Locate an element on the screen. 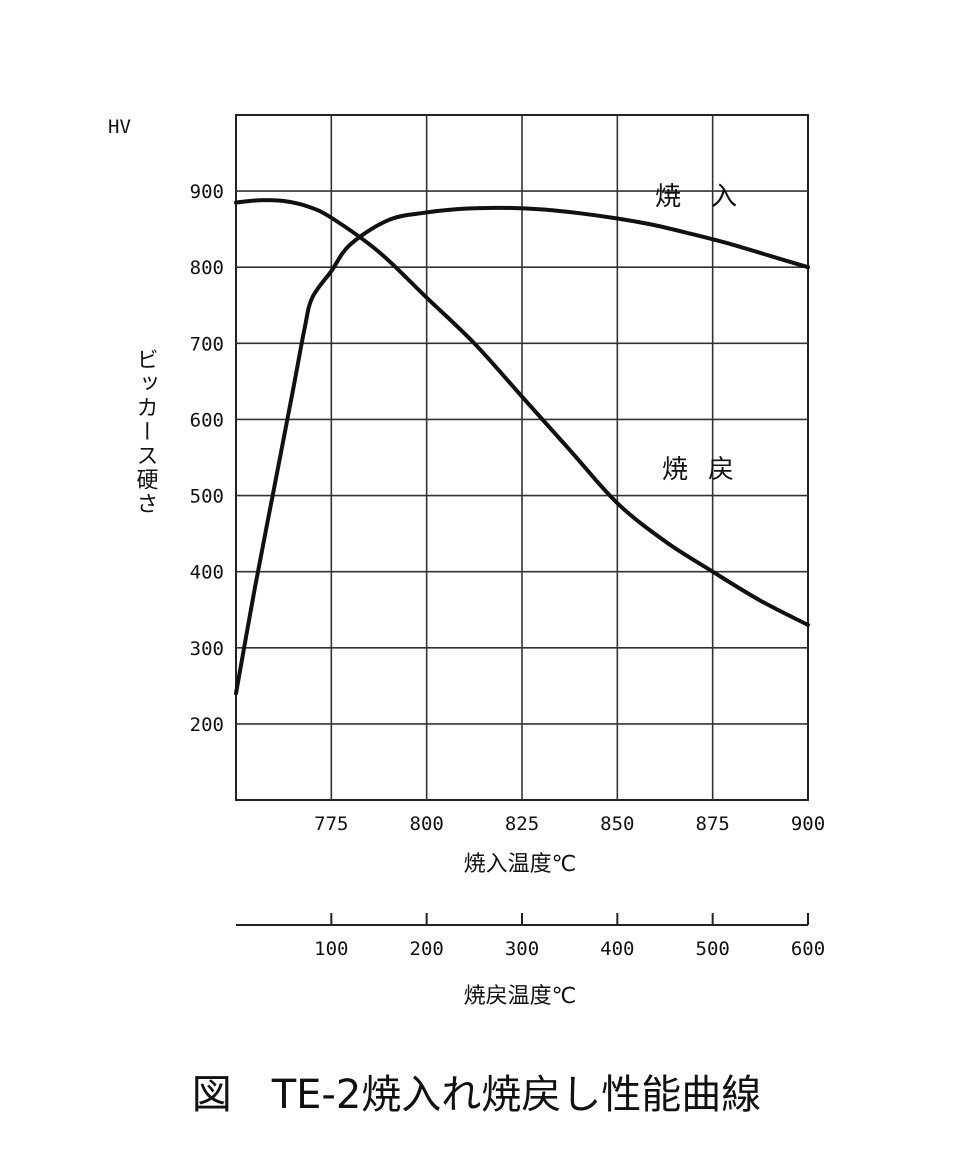 This screenshot has width=953, height=1154. quench-tick-label: 900 is located at coordinates (808, 824).